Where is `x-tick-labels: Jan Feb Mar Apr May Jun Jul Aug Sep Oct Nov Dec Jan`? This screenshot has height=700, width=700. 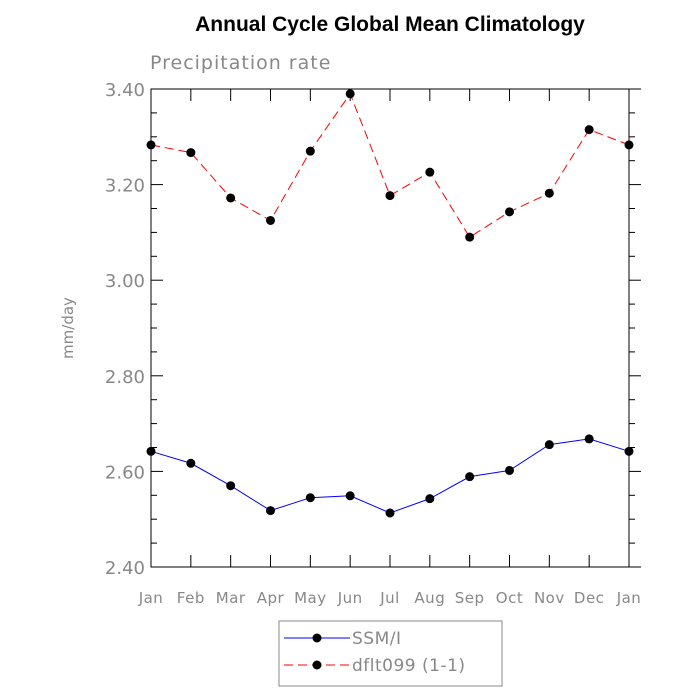
x-tick-labels: Jan Feb Mar Apr May Jun Jul Aug Sep Oct Nov Dec Jan is located at coordinates (390, 598).